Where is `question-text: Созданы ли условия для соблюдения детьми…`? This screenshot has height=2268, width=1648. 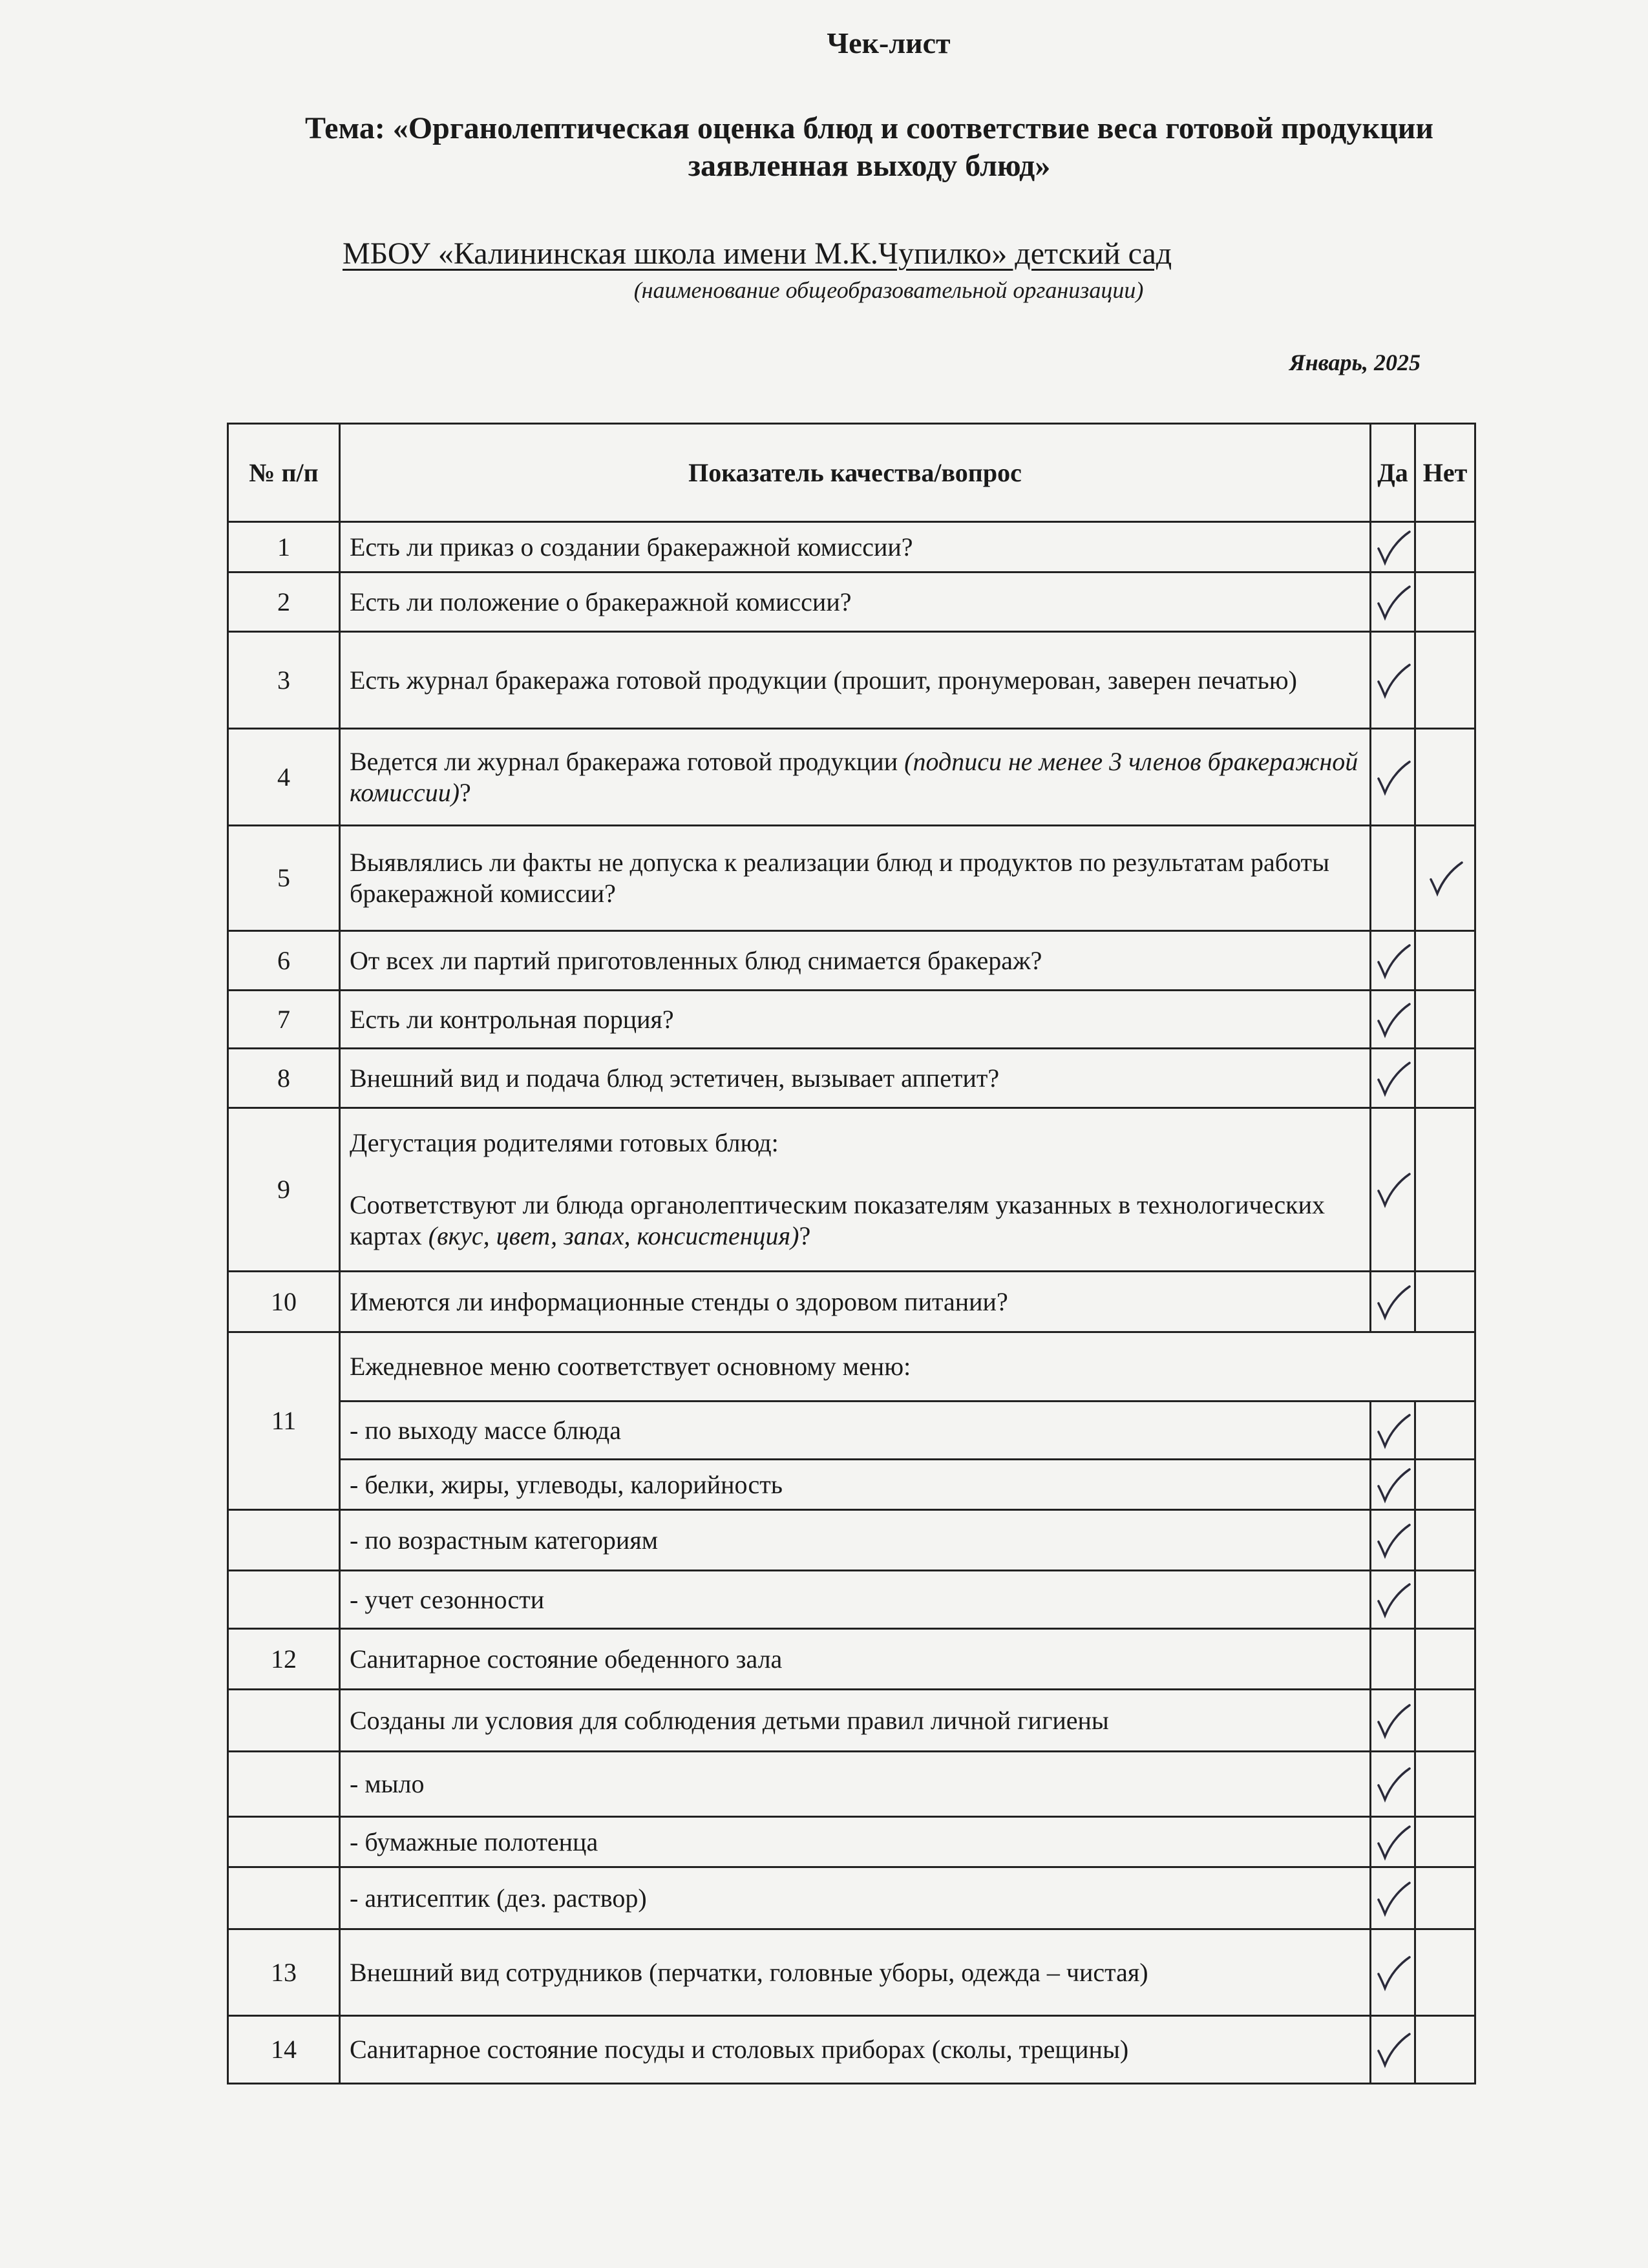 question-text: Созданы ли условия для соблюдения детьми… is located at coordinates (729, 1720).